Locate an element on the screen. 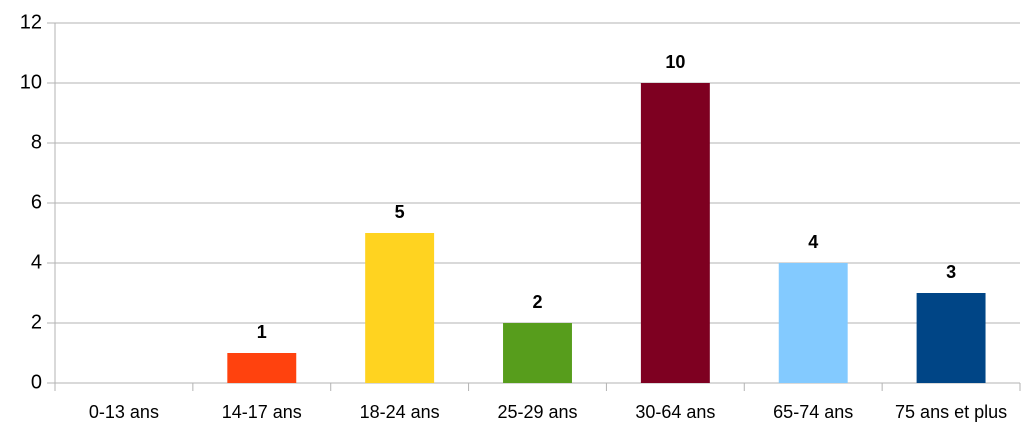 This screenshot has height=428, width=1024. data-label: 4 is located at coordinates (813, 242).